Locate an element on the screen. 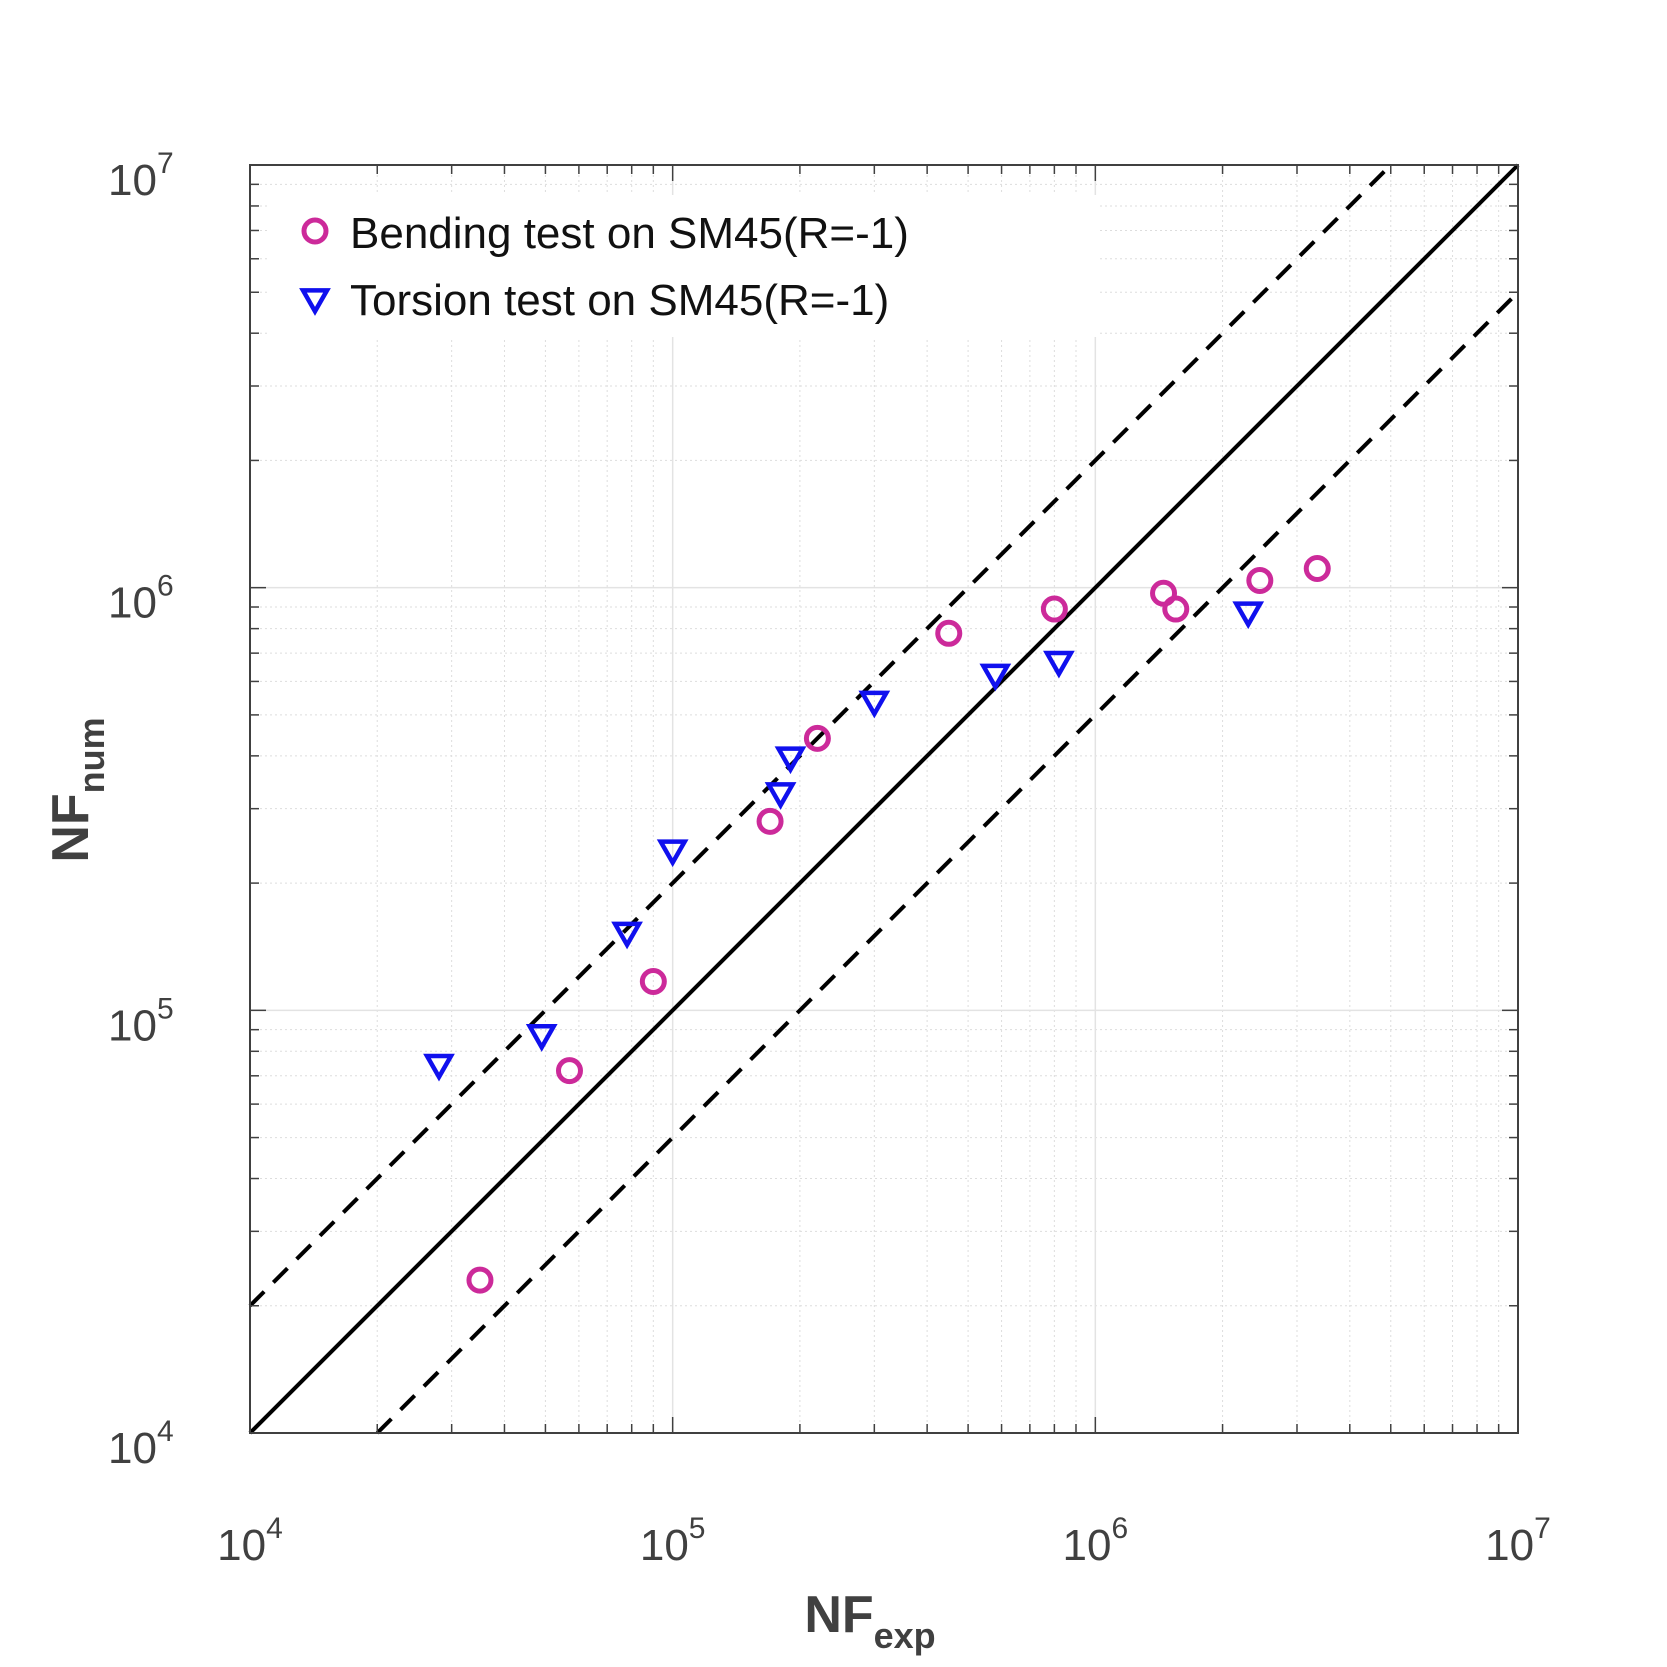 The height and width of the screenshot is (1667, 1667). x-tick-exponent: 4 is located at coordinates (274, 1528).